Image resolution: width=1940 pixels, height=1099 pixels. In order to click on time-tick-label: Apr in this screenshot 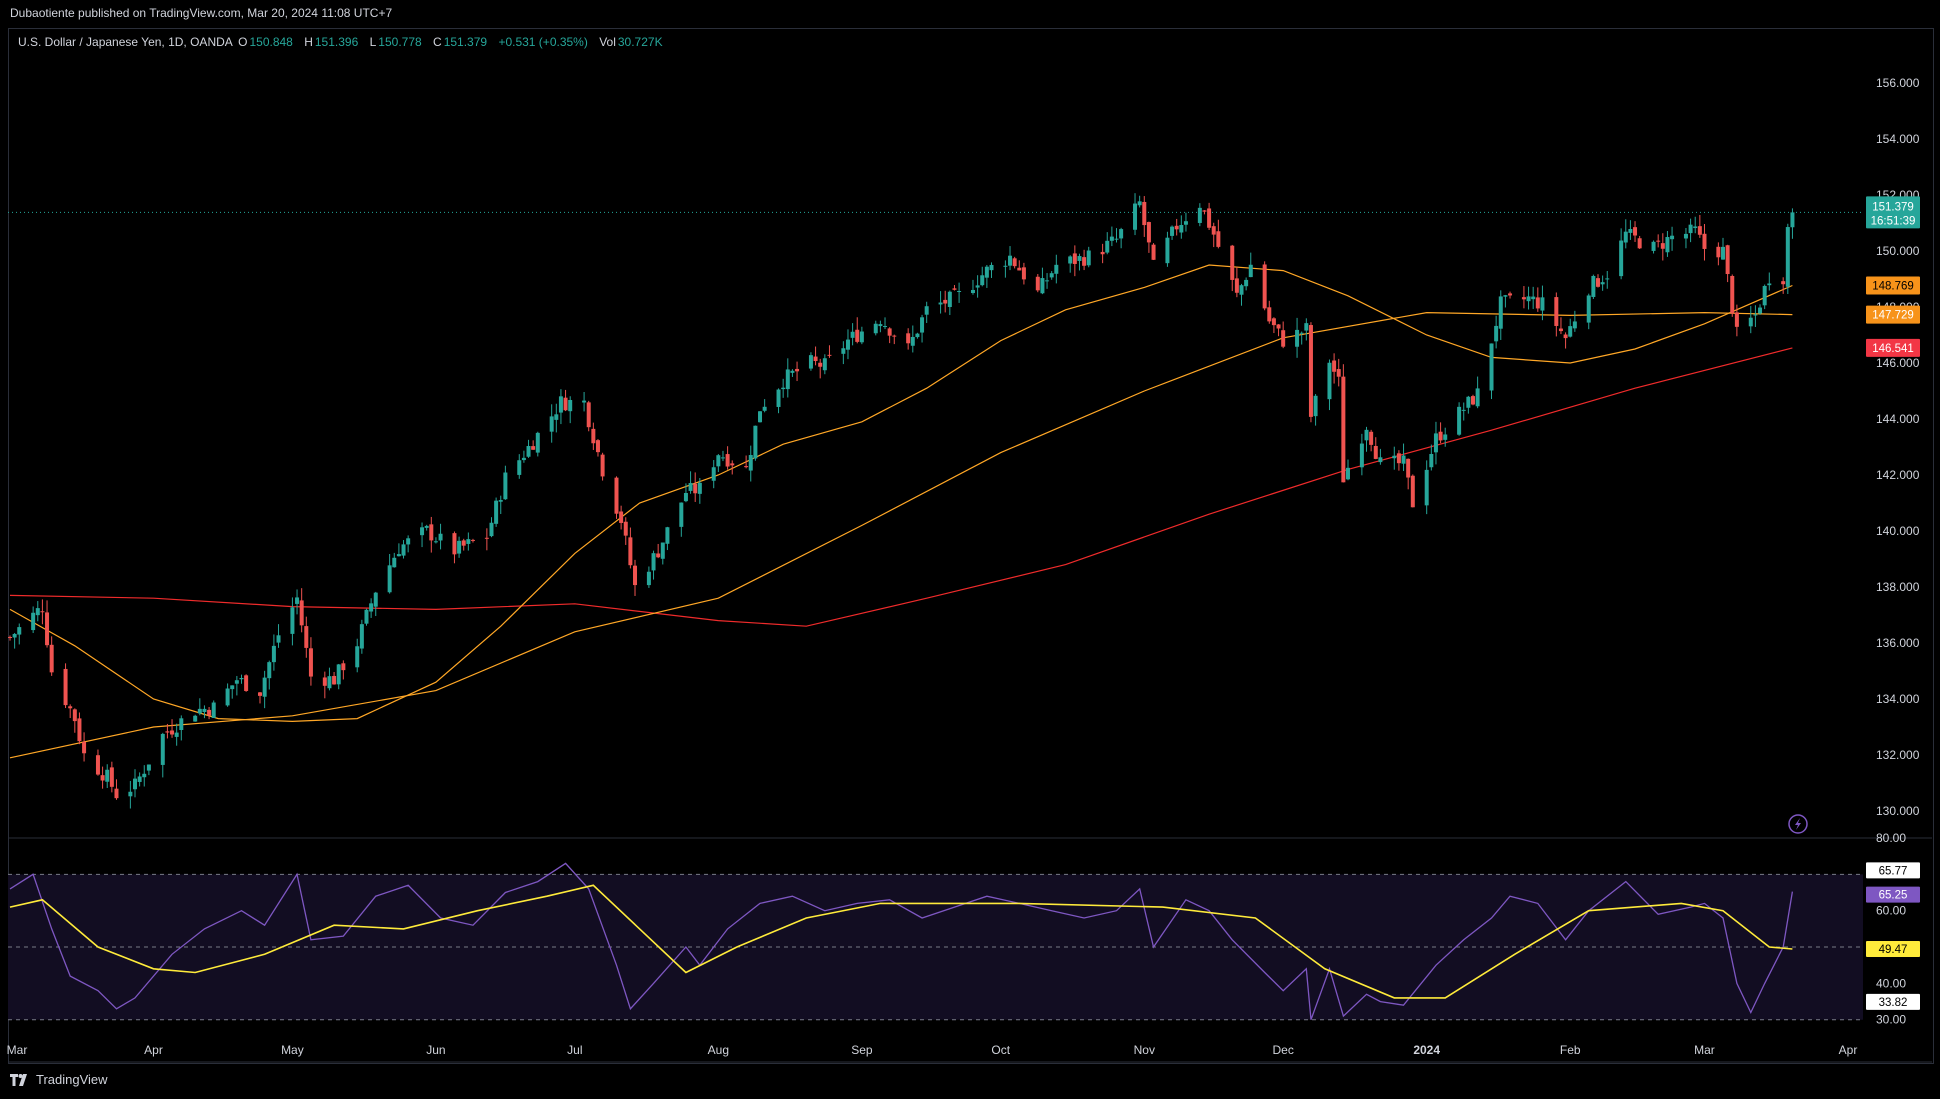, I will do `click(1848, 1050)`.